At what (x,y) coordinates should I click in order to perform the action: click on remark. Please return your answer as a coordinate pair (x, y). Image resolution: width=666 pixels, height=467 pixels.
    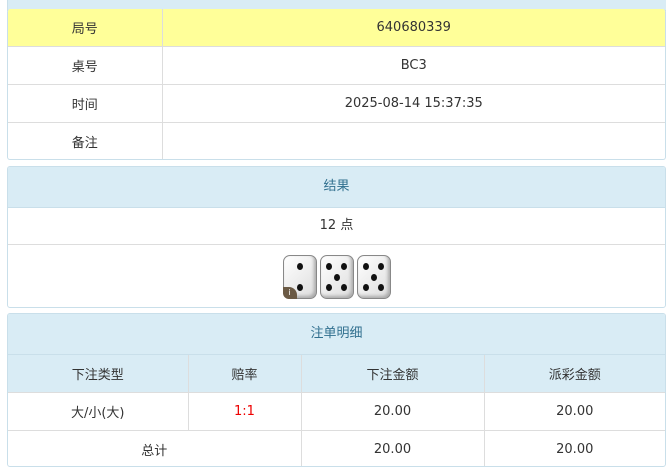
    Looking at the image, I should click on (413, 140).